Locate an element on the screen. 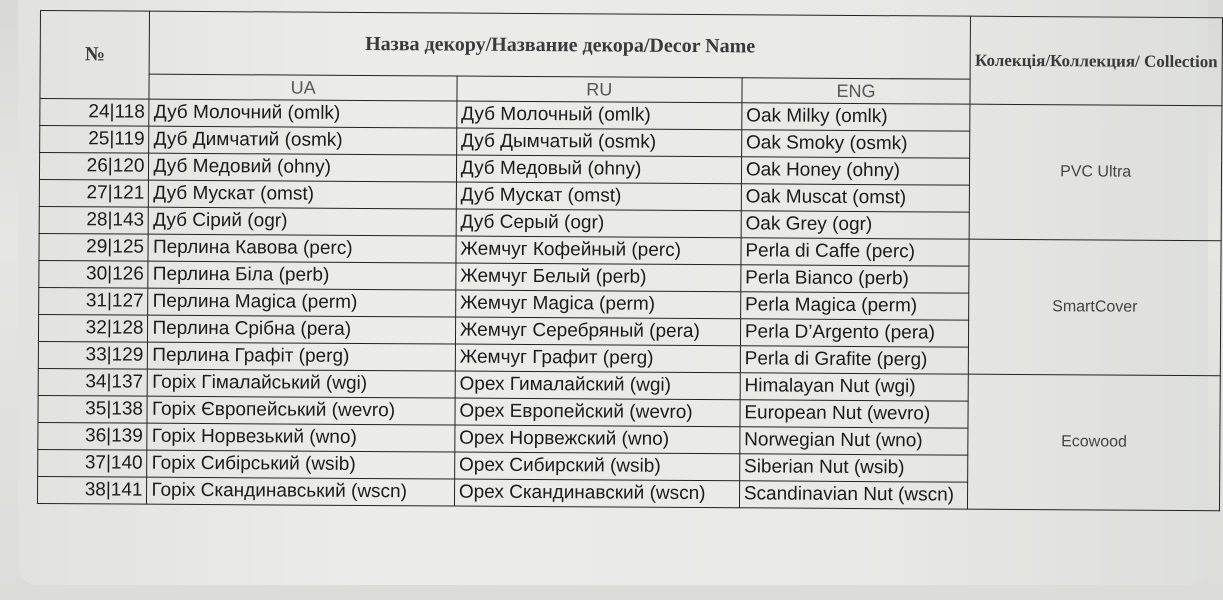 Image resolution: width=1223 pixels, height=600 pixels. ru-name: Дуб Молочный (omlk) is located at coordinates (599, 115).